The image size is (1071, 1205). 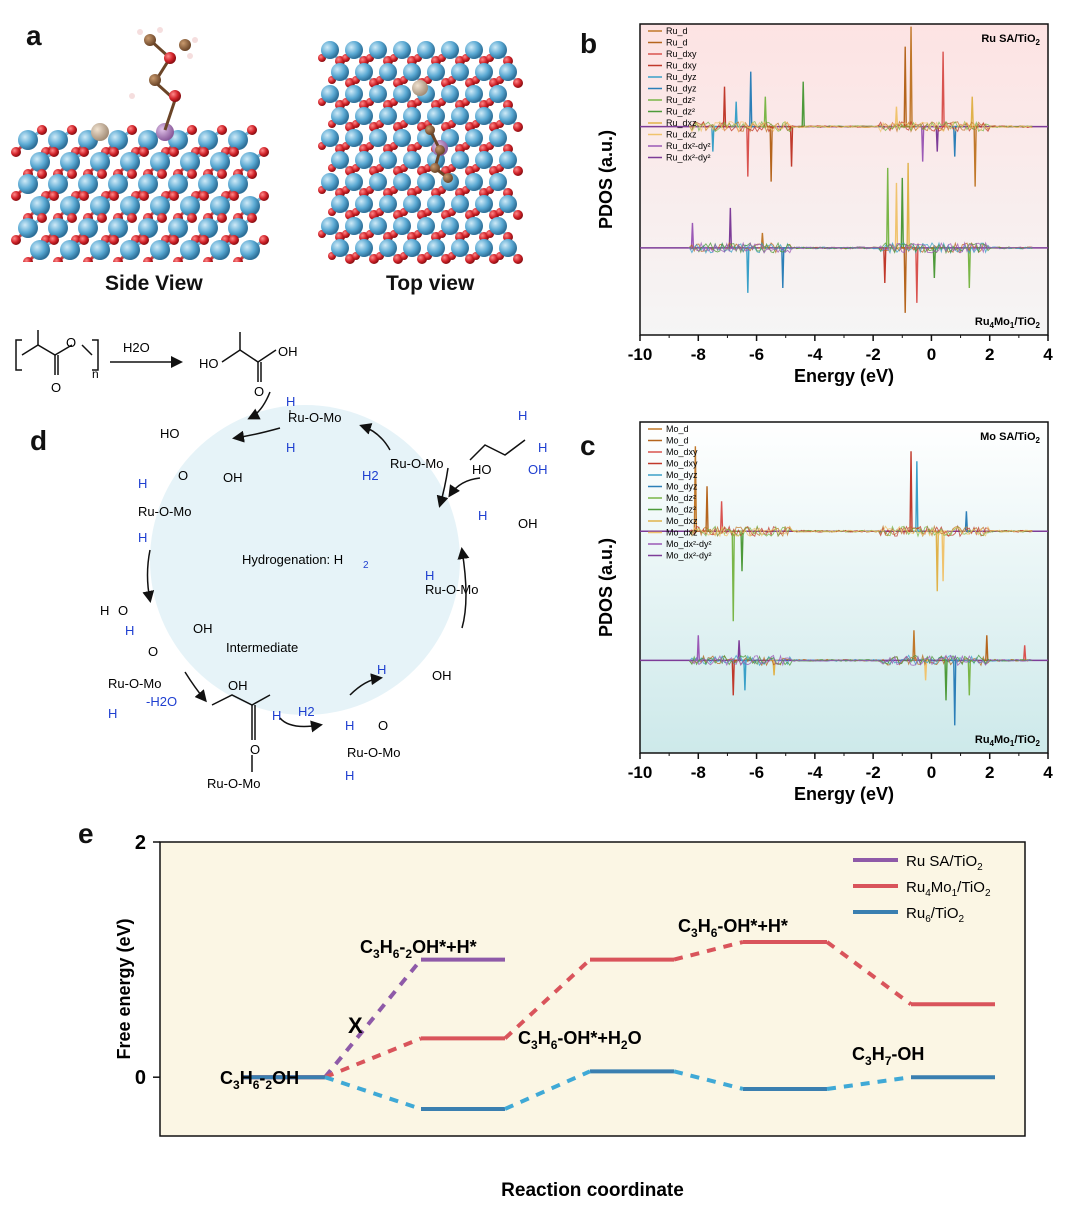 I want to click on side-view-structure, so click(x=150, y=168).